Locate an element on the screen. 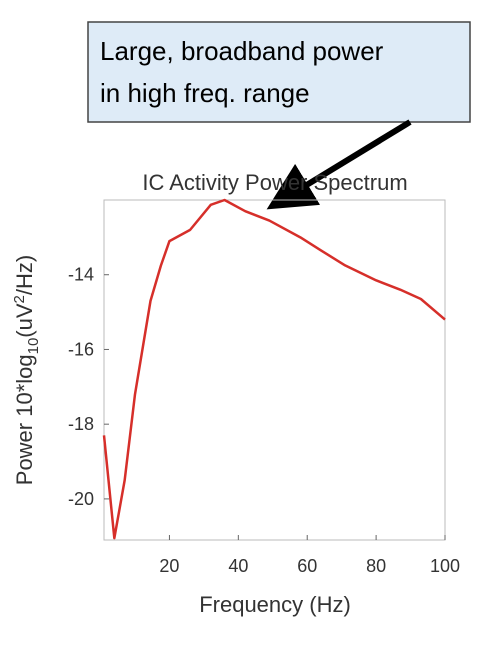 The height and width of the screenshot is (645, 502). callout-box is located at coordinates (279, 72).